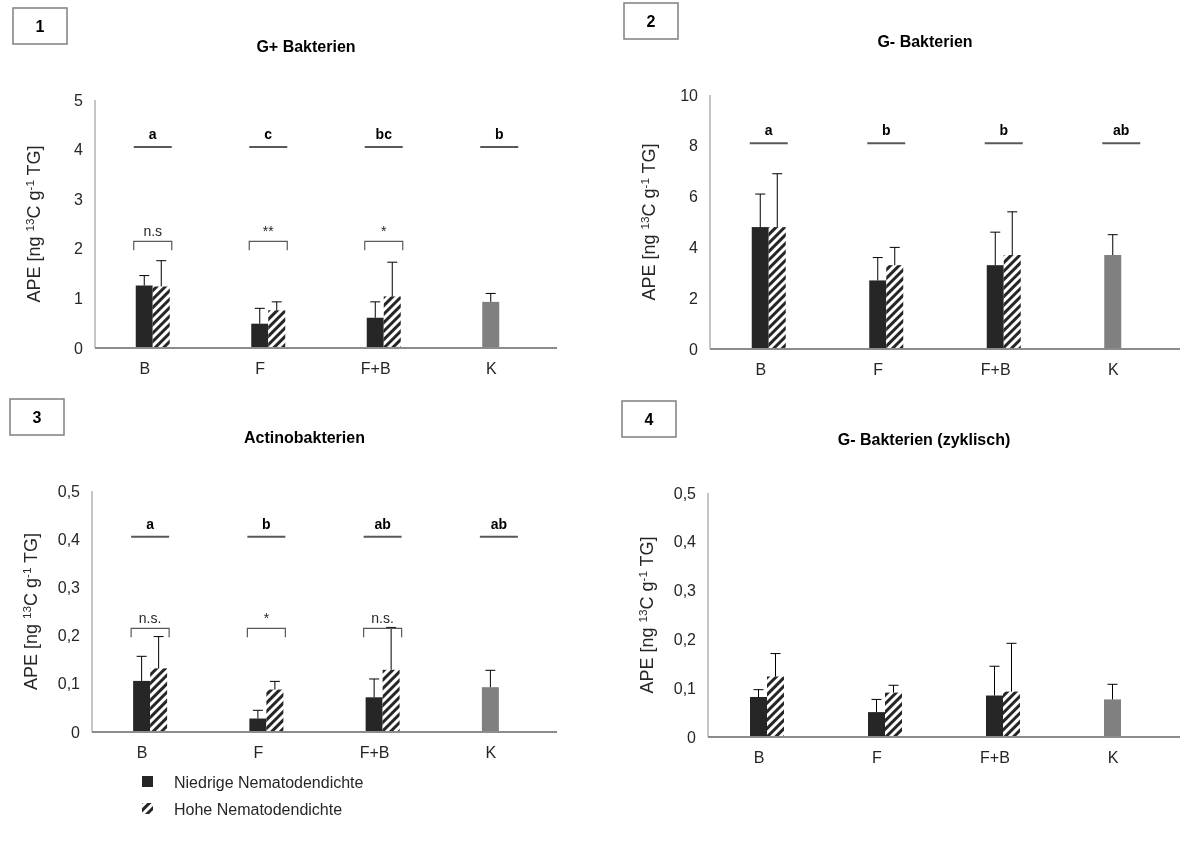 The width and height of the screenshot is (1187, 847). Describe the element at coordinates (384, 134) in the screenshot. I see `annotation: bc` at that location.